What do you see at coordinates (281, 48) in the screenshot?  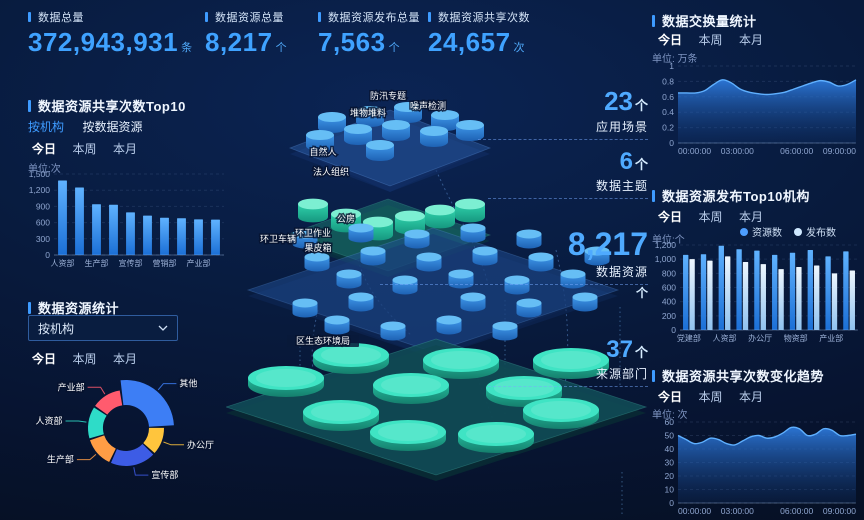 I see `stat-unit: 个` at bounding box center [281, 48].